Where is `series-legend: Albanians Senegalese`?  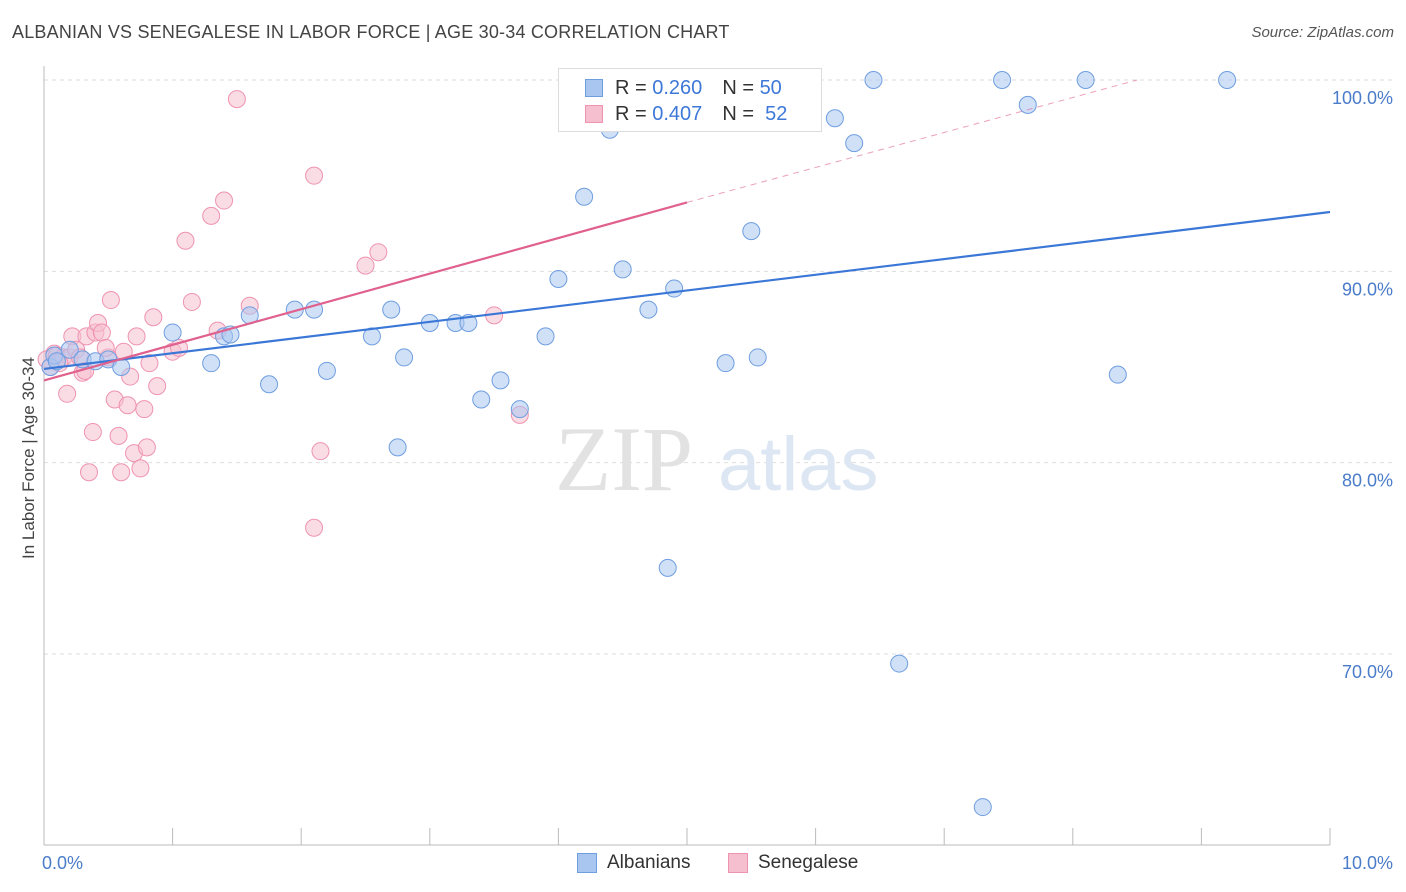 series-legend: Albanians Senegalese is located at coordinates (703, 865).